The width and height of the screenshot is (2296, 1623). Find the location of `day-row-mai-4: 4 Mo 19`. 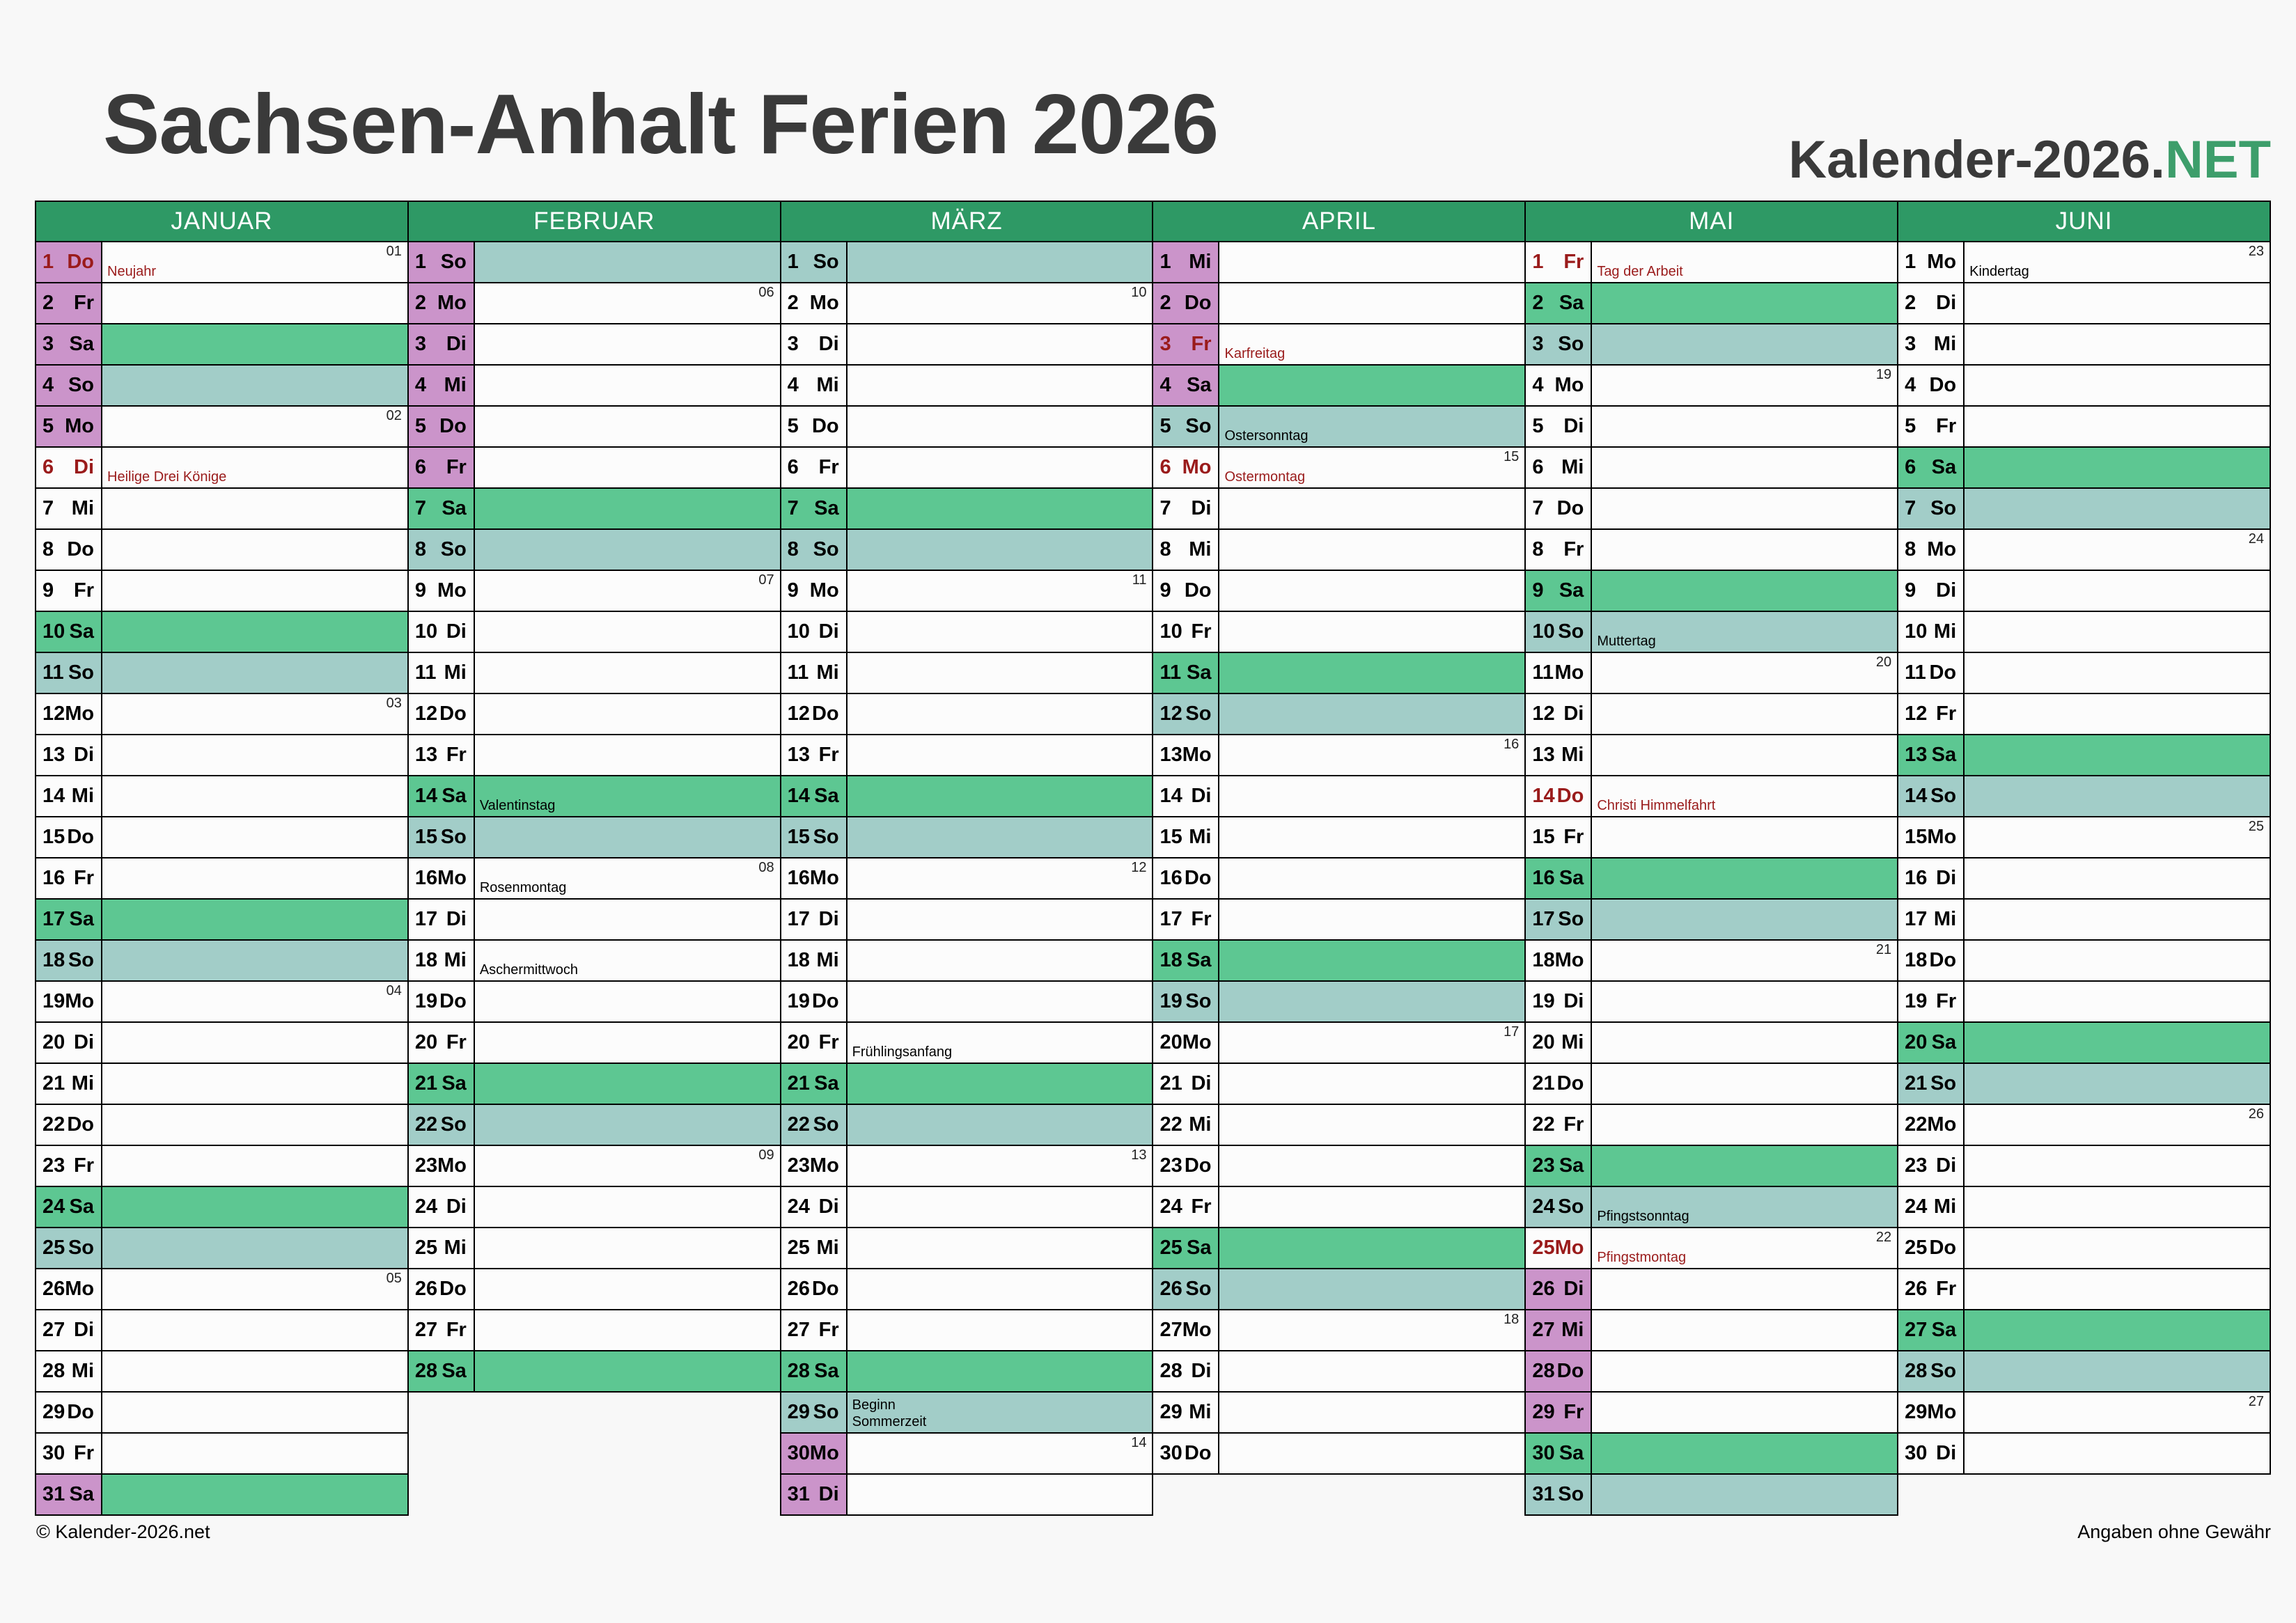

day-row-mai-4: 4 Mo 19 is located at coordinates (1711, 386).